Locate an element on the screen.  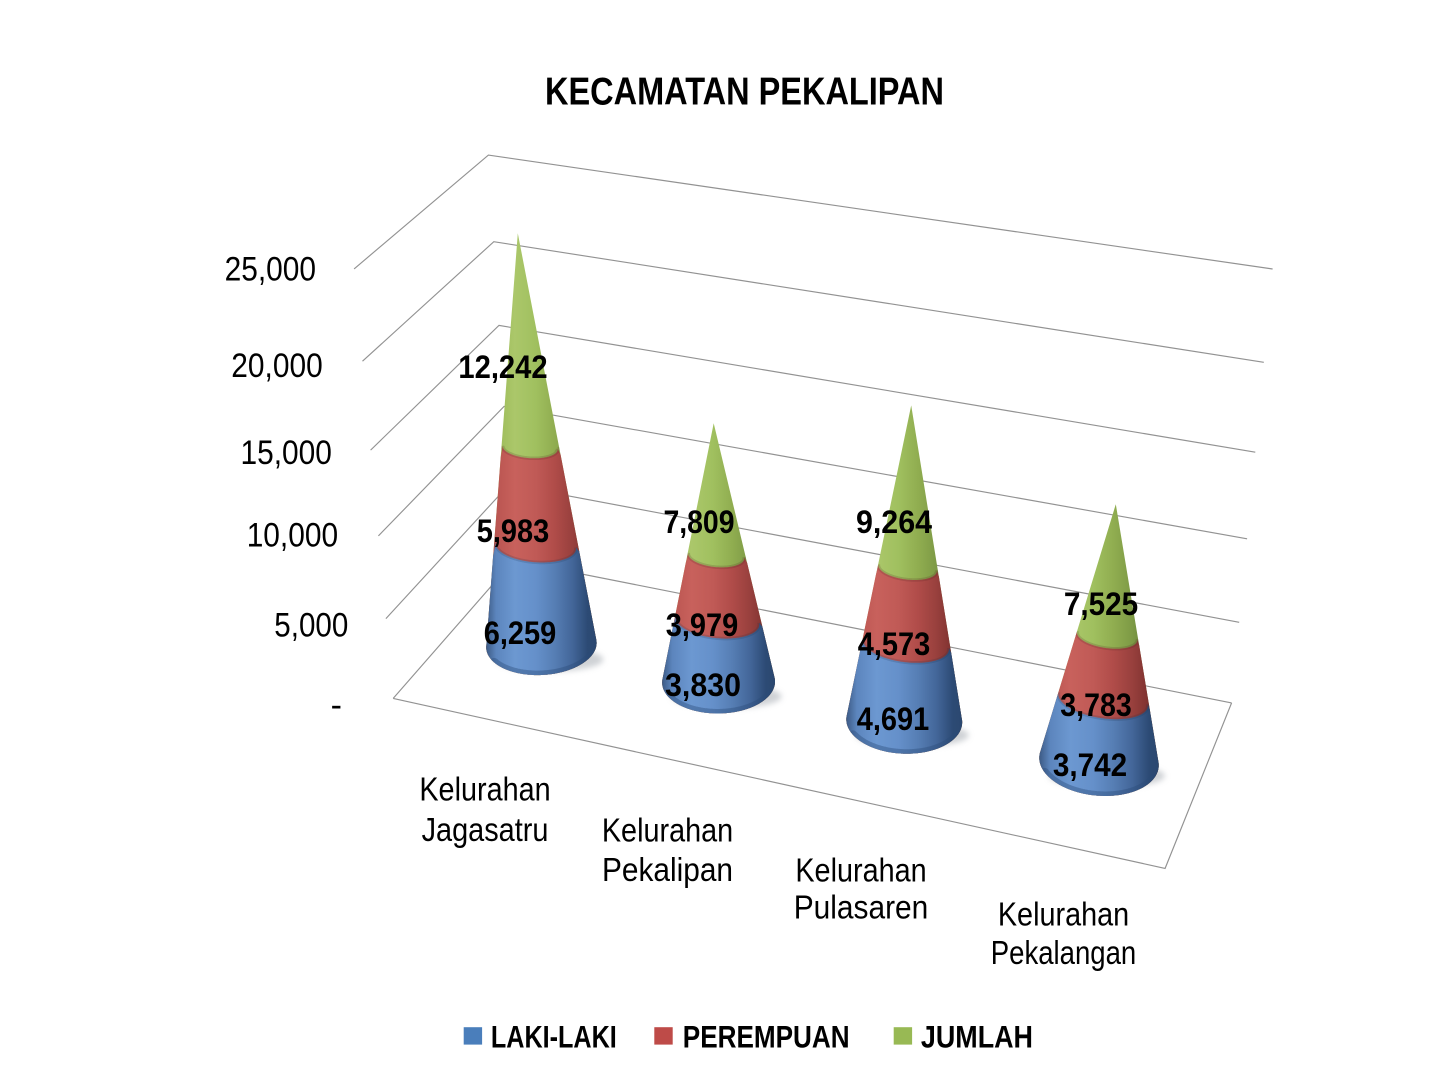
svg-text: 5,000 is located at coordinates (311, 626).